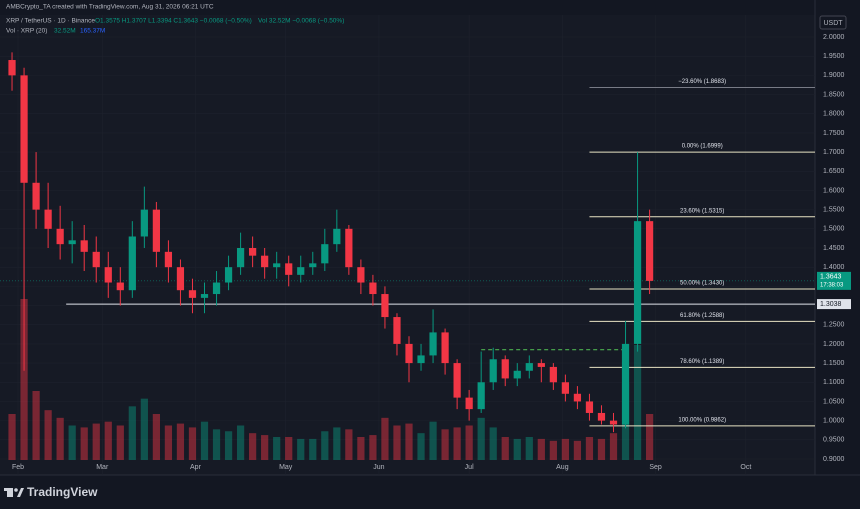 The height and width of the screenshot is (509, 860). What do you see at coordinates (834, 344) in the screenshot?
I see `y-tick-label: 1.2000` at bounding box center [834, 344].